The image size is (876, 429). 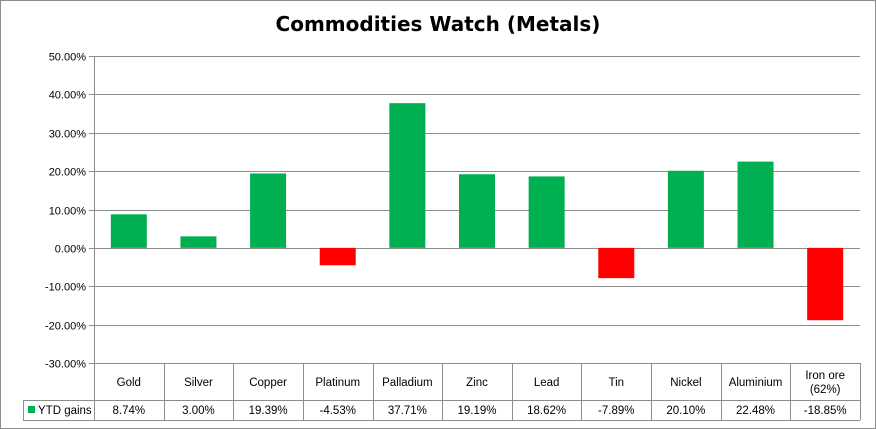 What do you see at coordinates (616, 411) in the screenshot?
I see `data-table-value: -7.89%` at bounding box center [616, 411].